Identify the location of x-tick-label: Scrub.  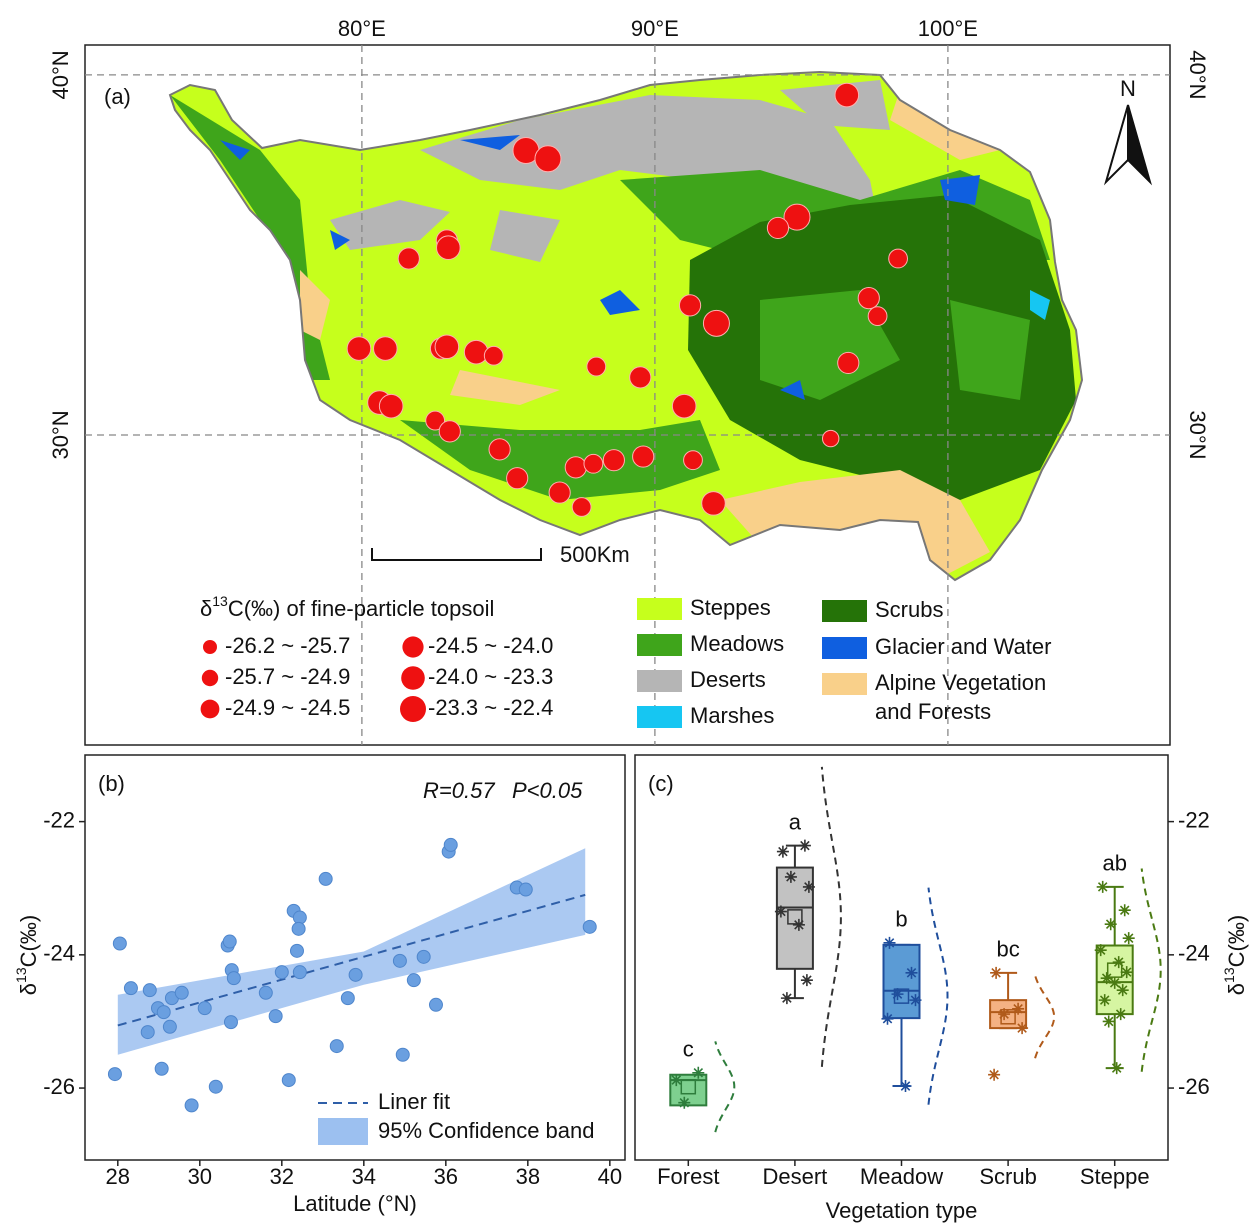
(1007, 1176).